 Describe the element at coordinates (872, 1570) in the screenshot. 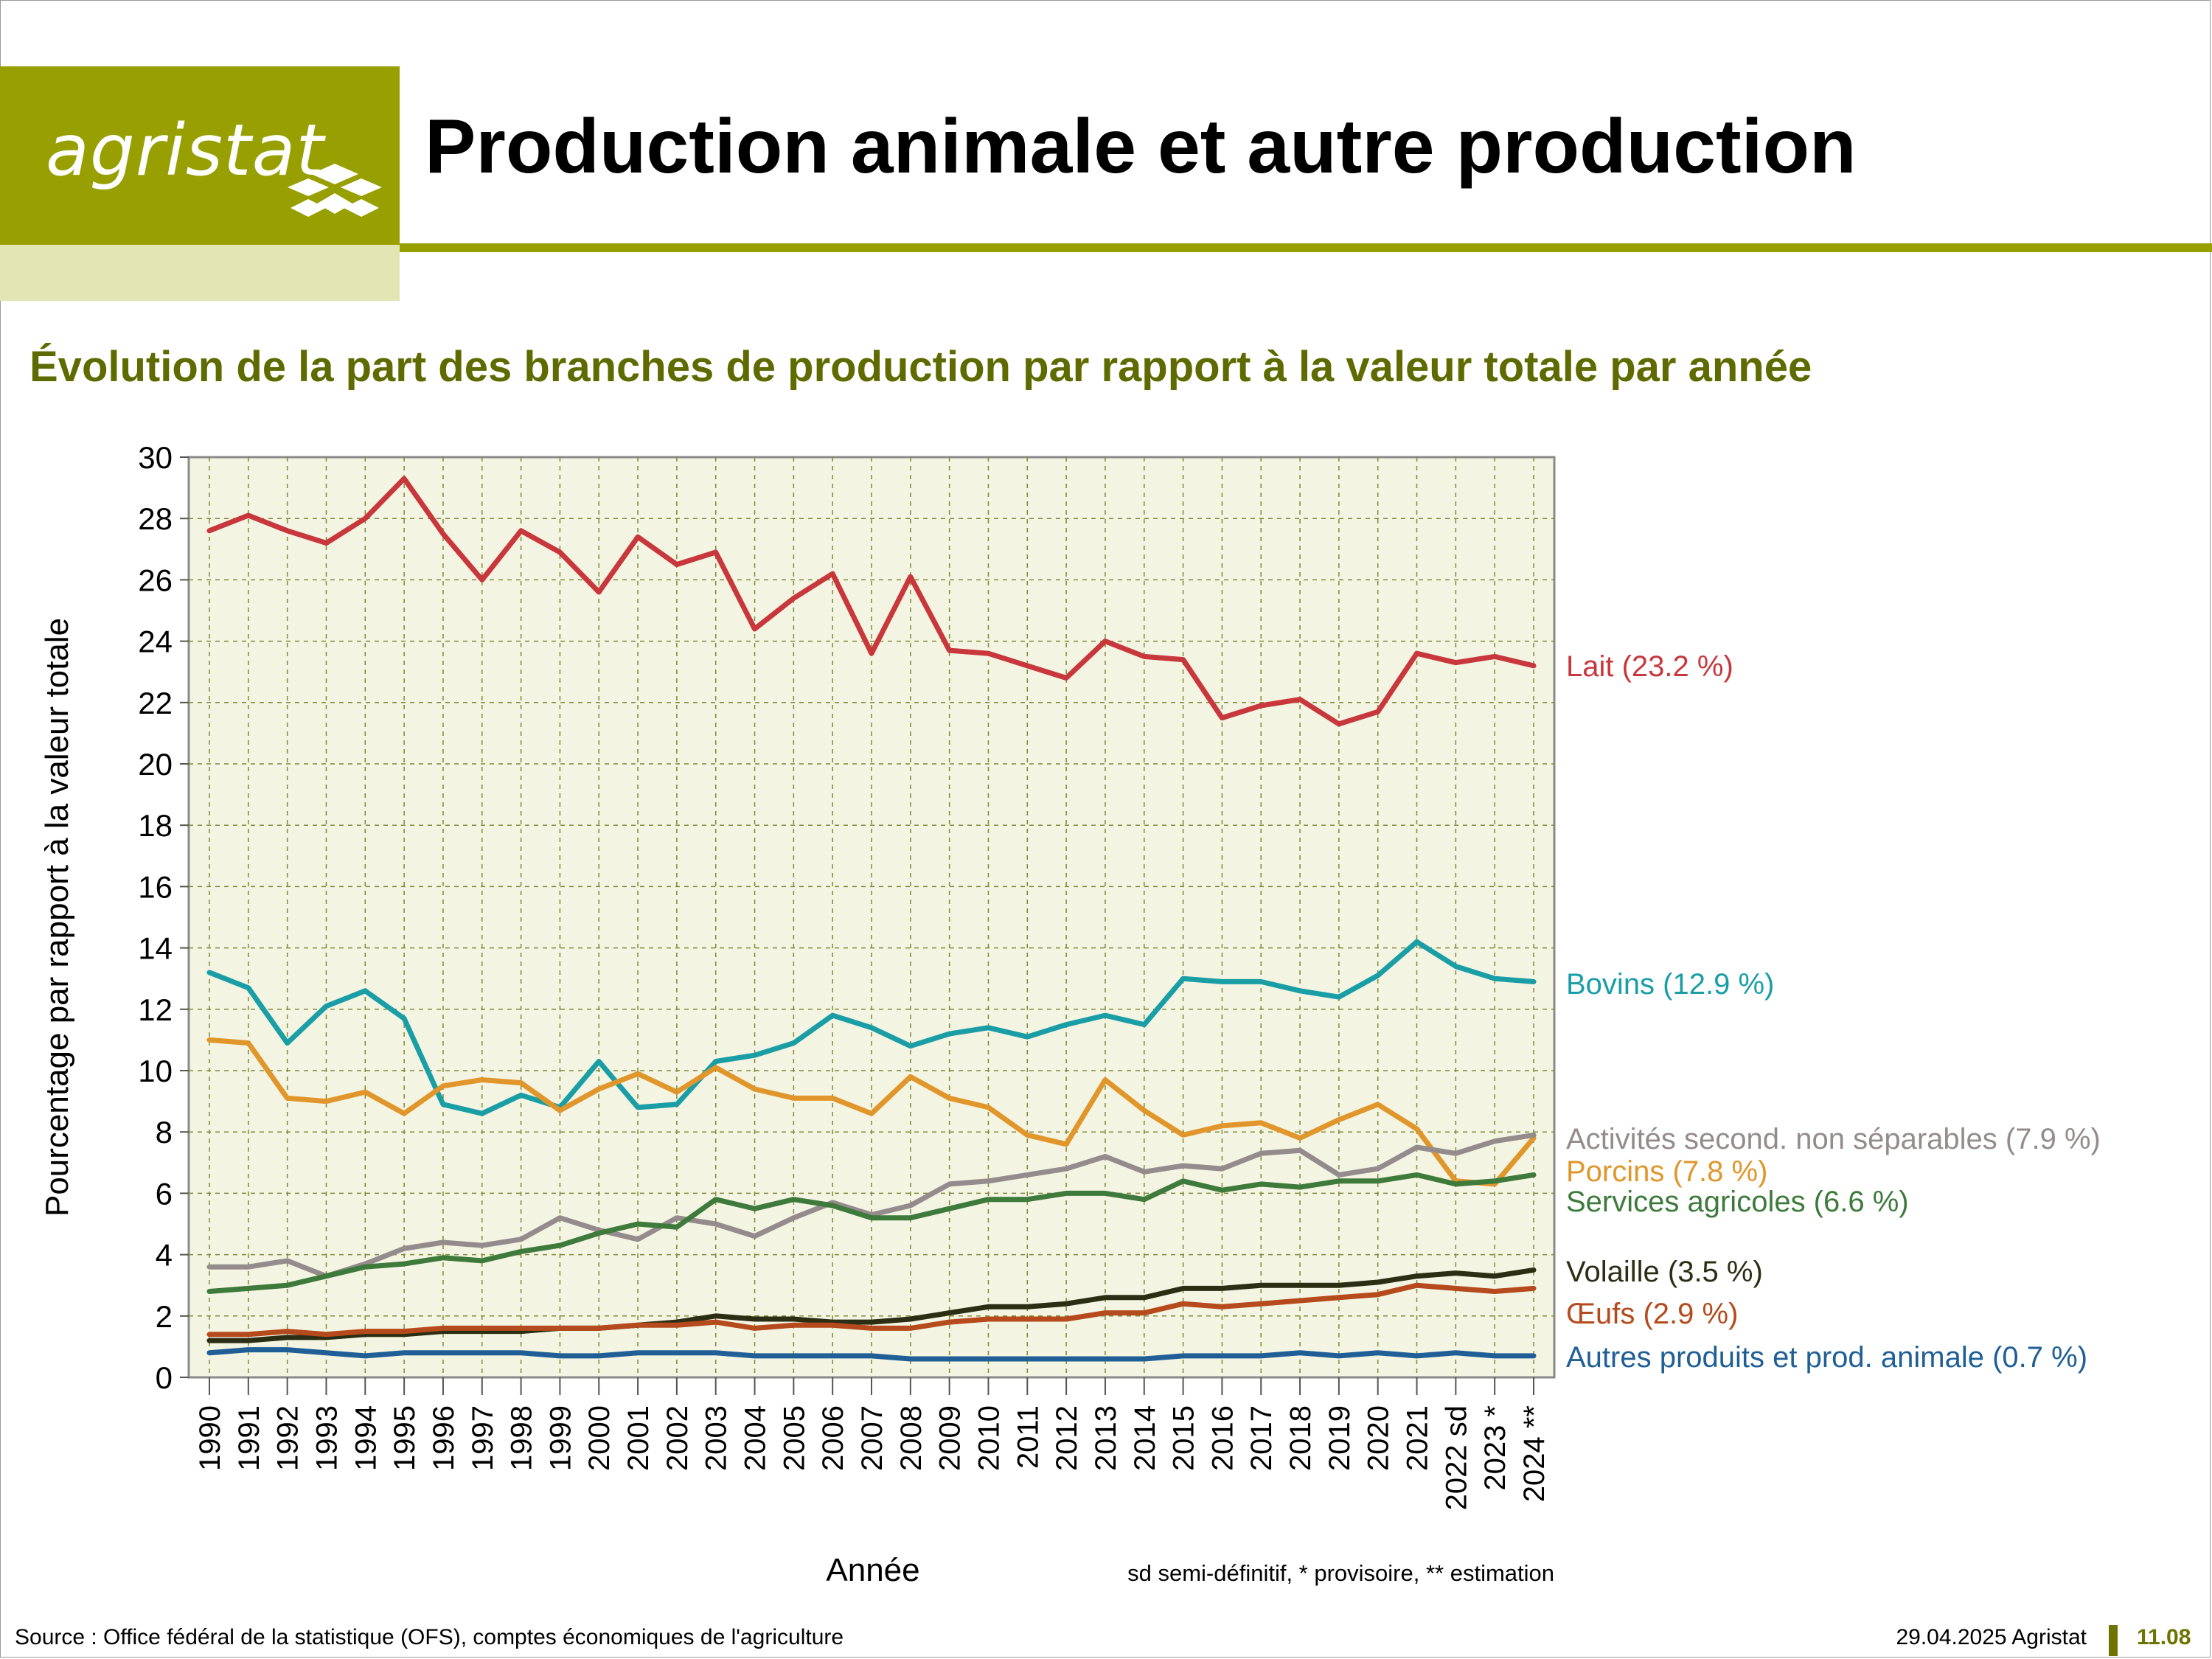

I see `x-axis-label: Année` at that location.